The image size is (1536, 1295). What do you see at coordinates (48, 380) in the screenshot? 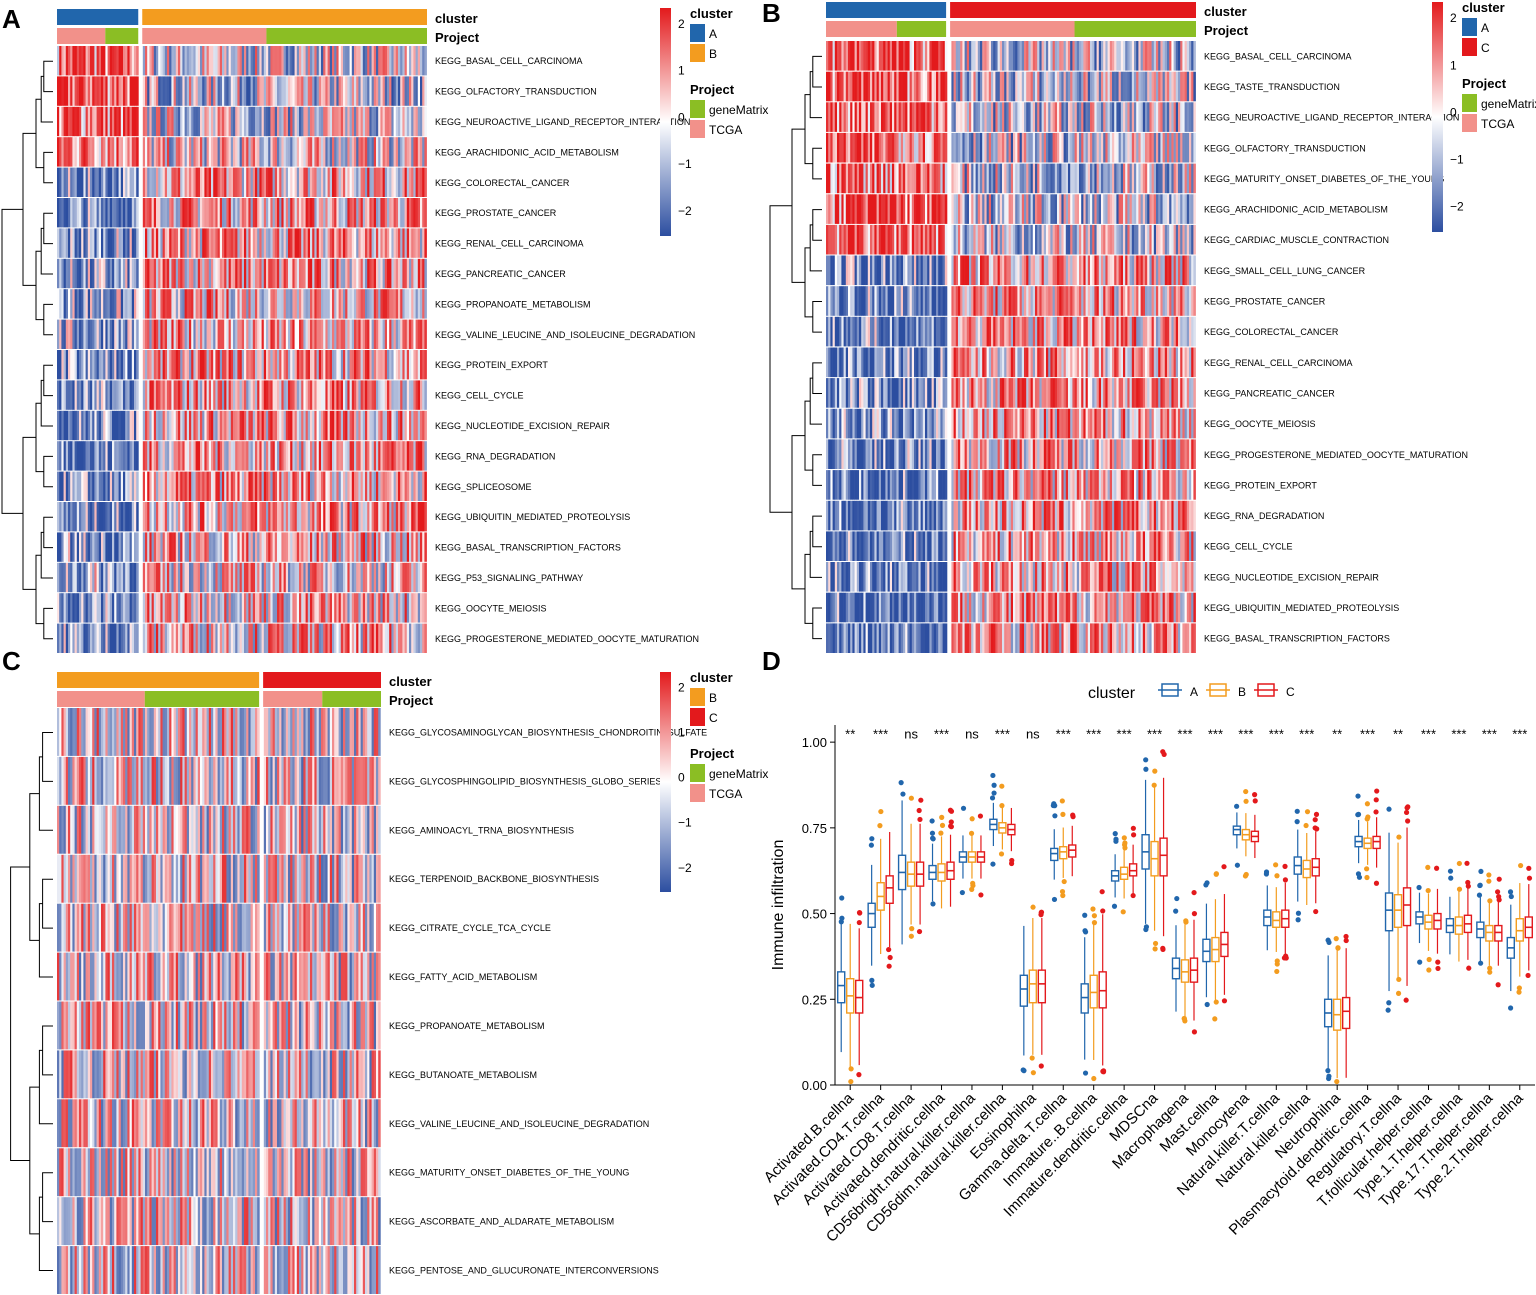
I see `dendrogram-branch` at bounding box center [48, 380].